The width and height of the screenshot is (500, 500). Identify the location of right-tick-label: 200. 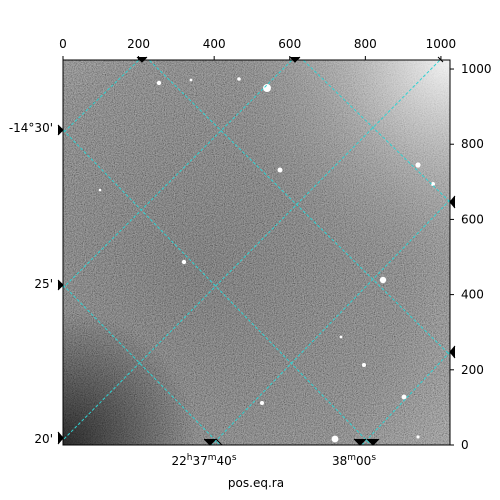
(472, 370).